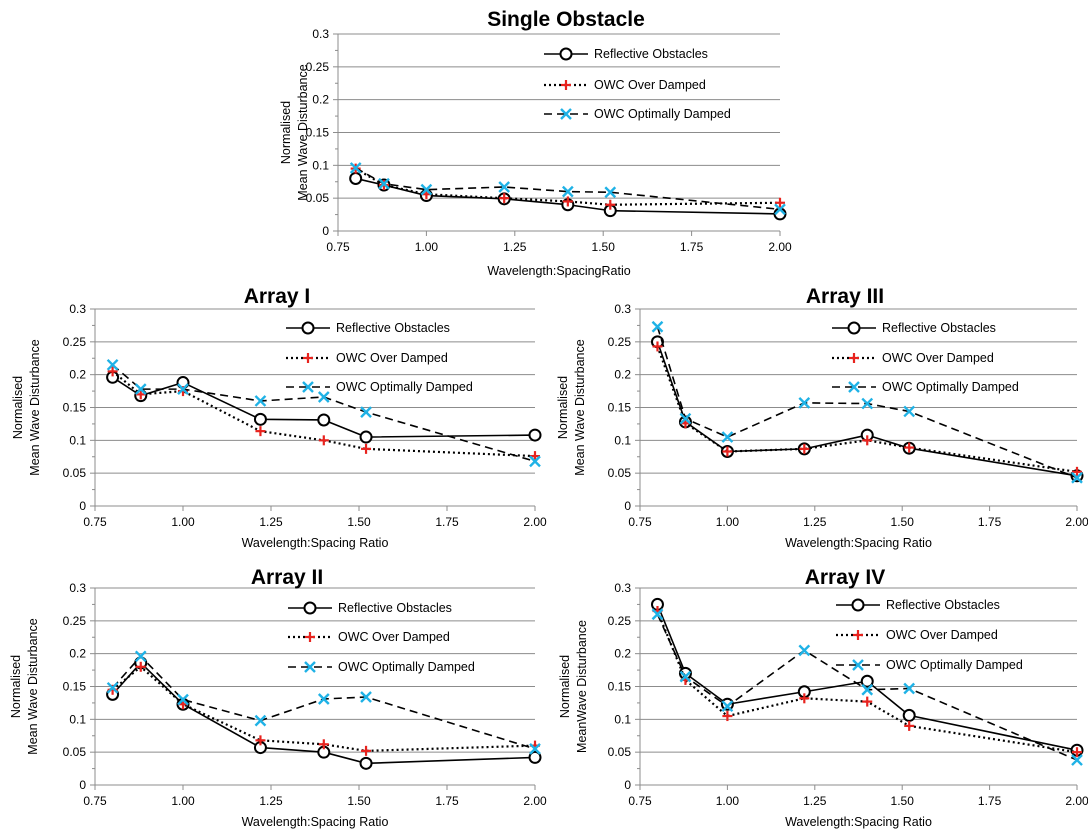  I want to click on chart-title: Single Obstacle, so click(566, 19).